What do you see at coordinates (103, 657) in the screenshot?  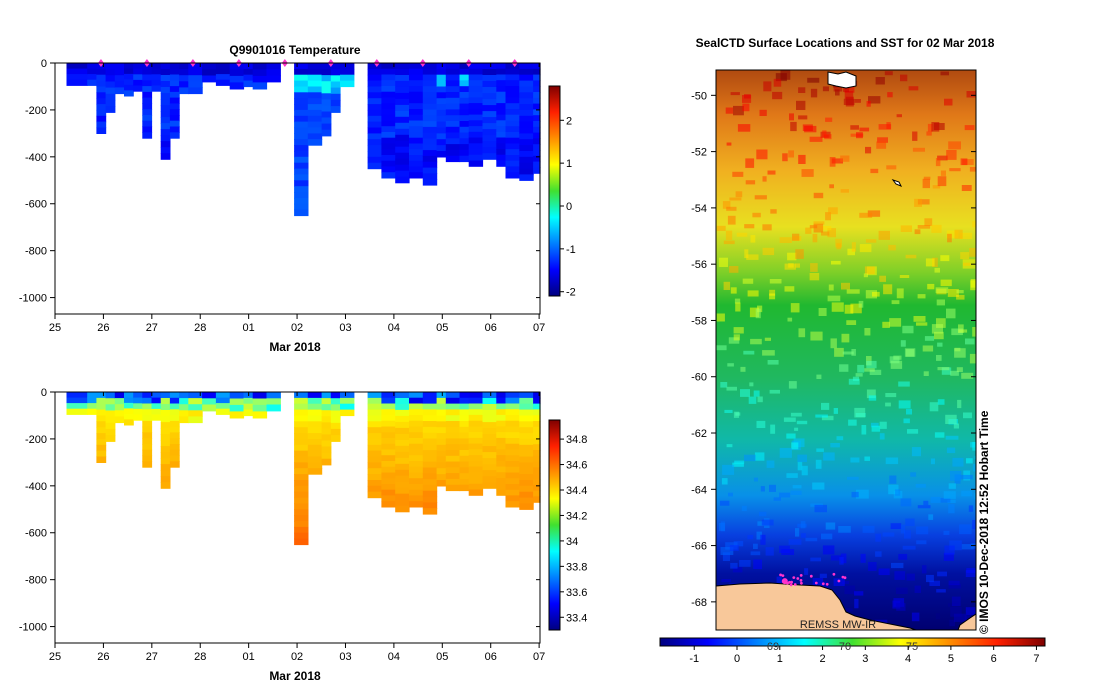 I see `x-tick-label: 26` at bounding box center [103, 657].